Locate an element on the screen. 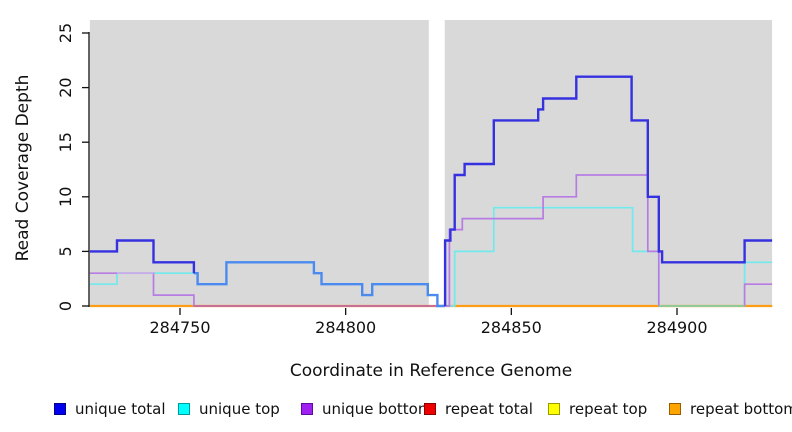 The image size is (792, 432). y-tick-label: 0 is located at coordinates (65, 306).